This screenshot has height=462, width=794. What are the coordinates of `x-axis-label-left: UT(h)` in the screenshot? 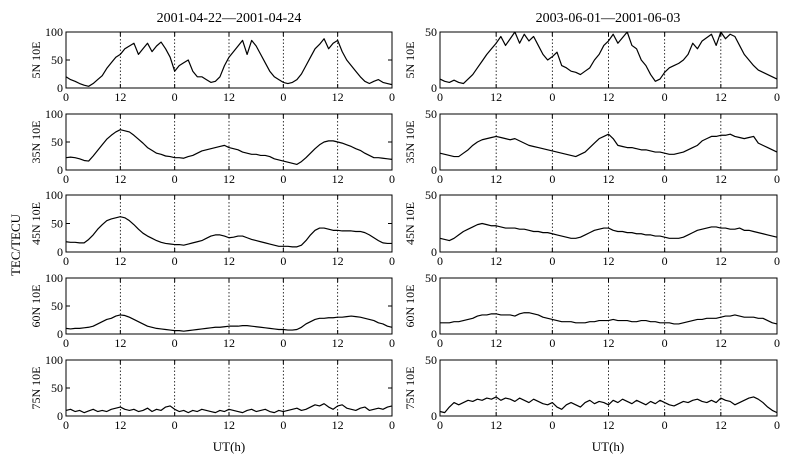 It's located at (229, 446).